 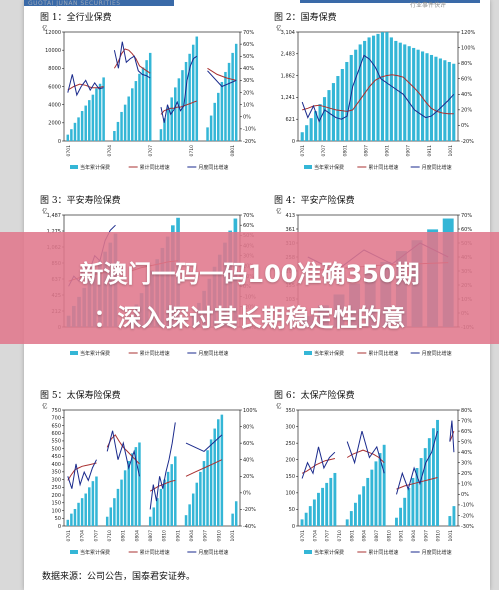 What do you see at coordinates (249, 130) in the screenshot?
I see `y2-tick-label: -10%` at bounding box center [249, 130].